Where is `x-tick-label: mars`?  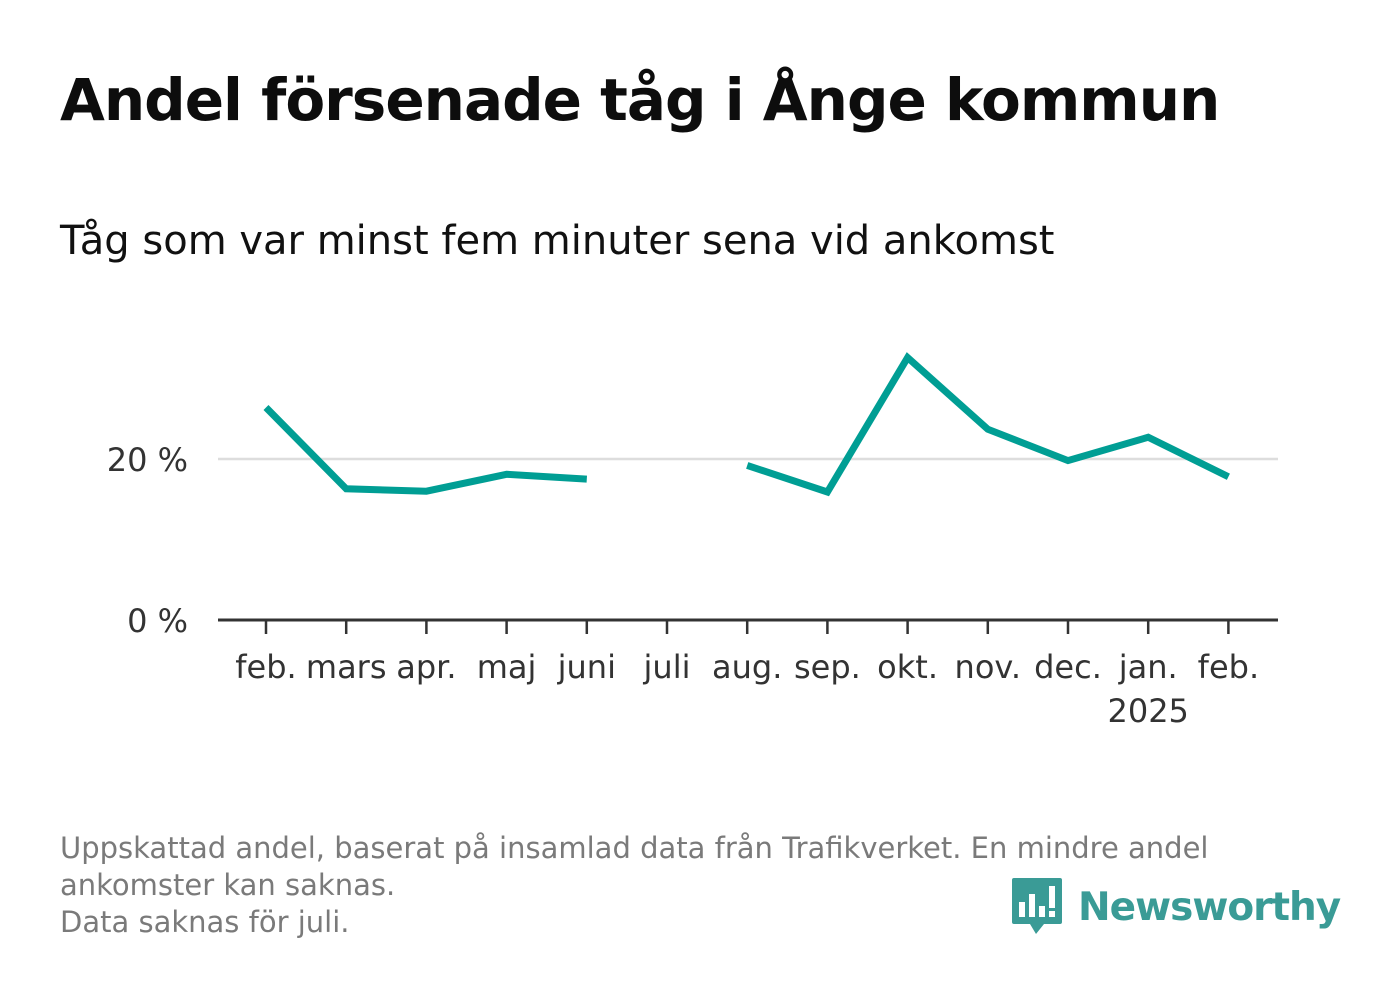
x-tick-label: mars is located at coordinates (346, 667).